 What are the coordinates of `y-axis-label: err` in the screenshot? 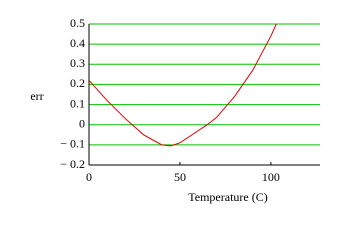 It's located at (36, 96).